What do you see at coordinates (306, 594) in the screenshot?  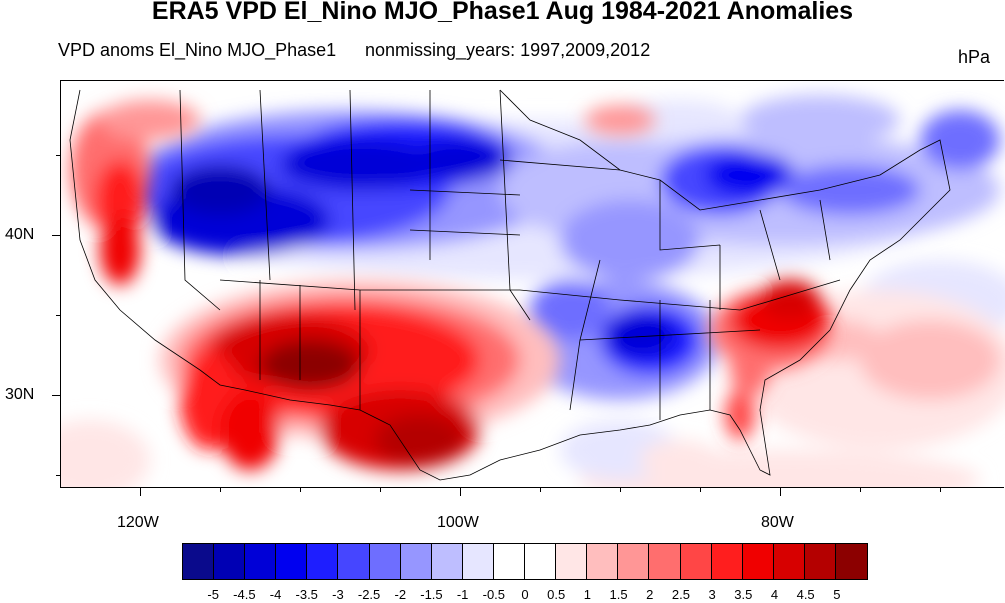 I see `colorbar-label: -3.5` at bounding box center [306, 594].